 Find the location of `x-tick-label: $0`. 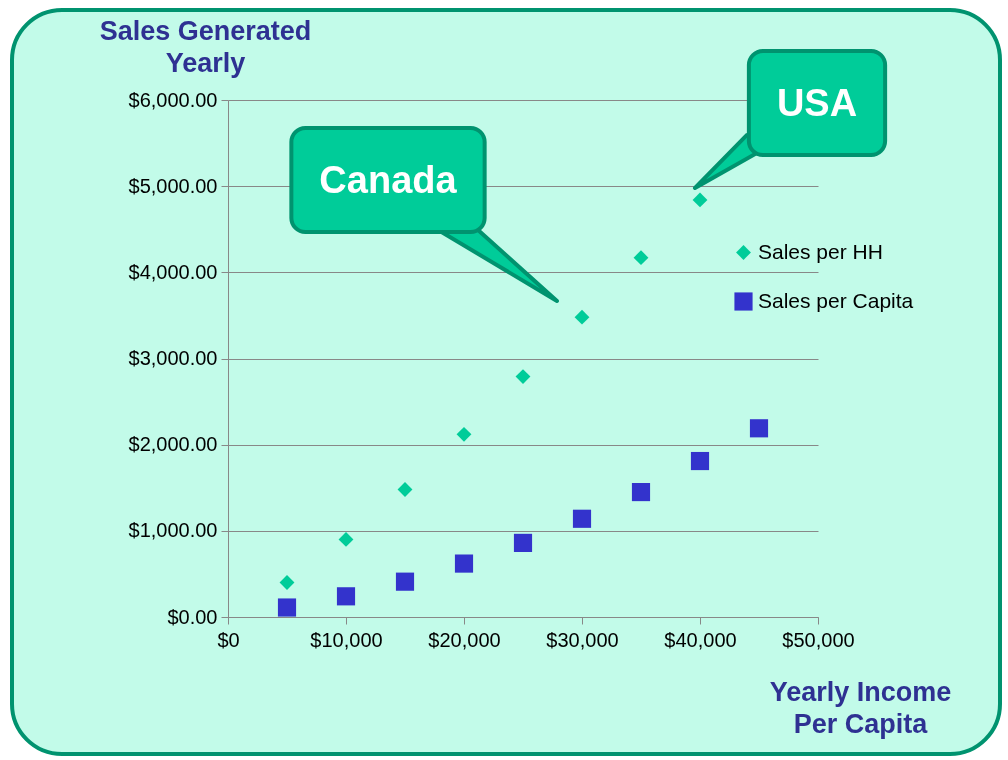

x-tick-label: $0 is located at coordinates (228, 639).